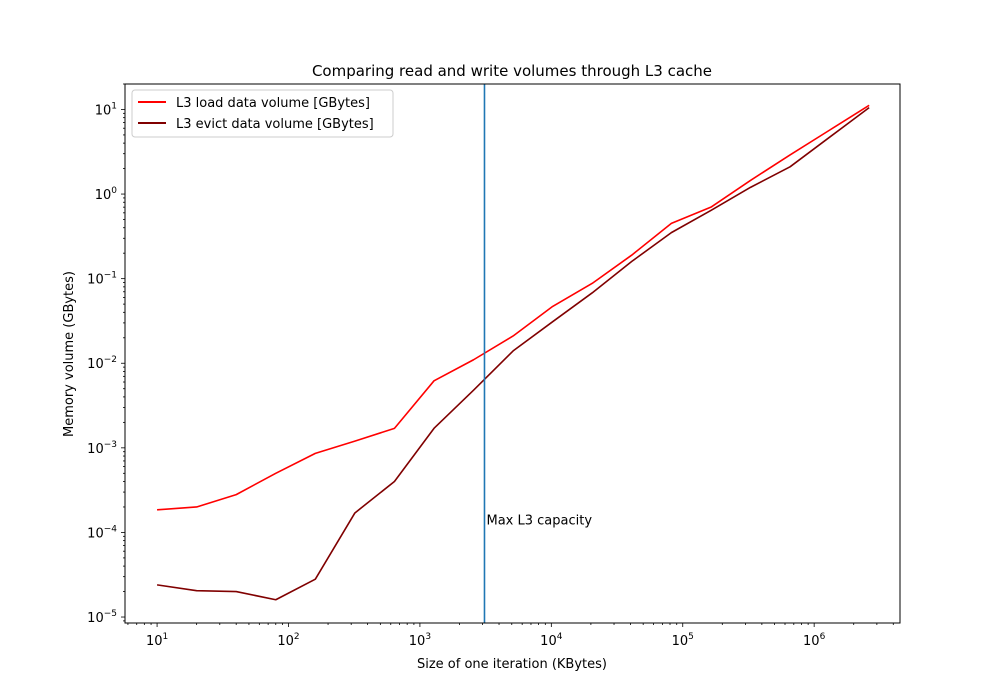  What do you see at coordinates (106, 109) in the screenshot?
I see `y-tick-label: 10¹` at bounding box center [106, 109].